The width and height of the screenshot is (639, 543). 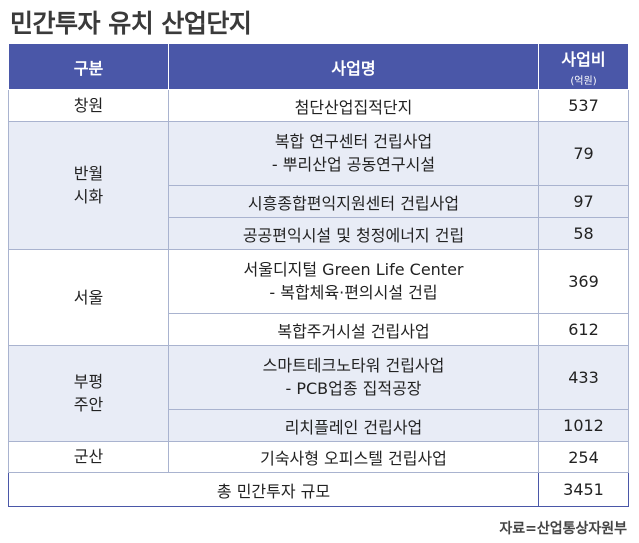 I want to click on region-cell-gunsan: 군산, so click(x=88, y=457).